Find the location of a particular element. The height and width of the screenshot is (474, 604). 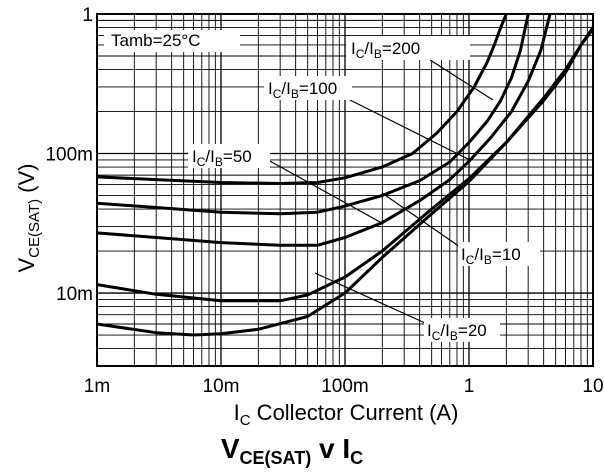

x-axis-label-rest: Collector Current (A) is located at coordinates (355, 412).